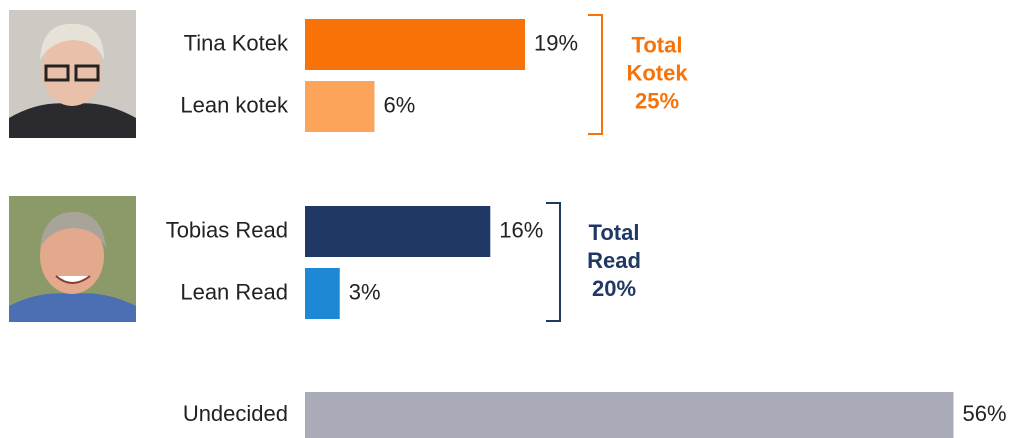  Describe the element at coordinates (234, 104) in the screenshot. I see `category-label: Lean kotek` at that location.